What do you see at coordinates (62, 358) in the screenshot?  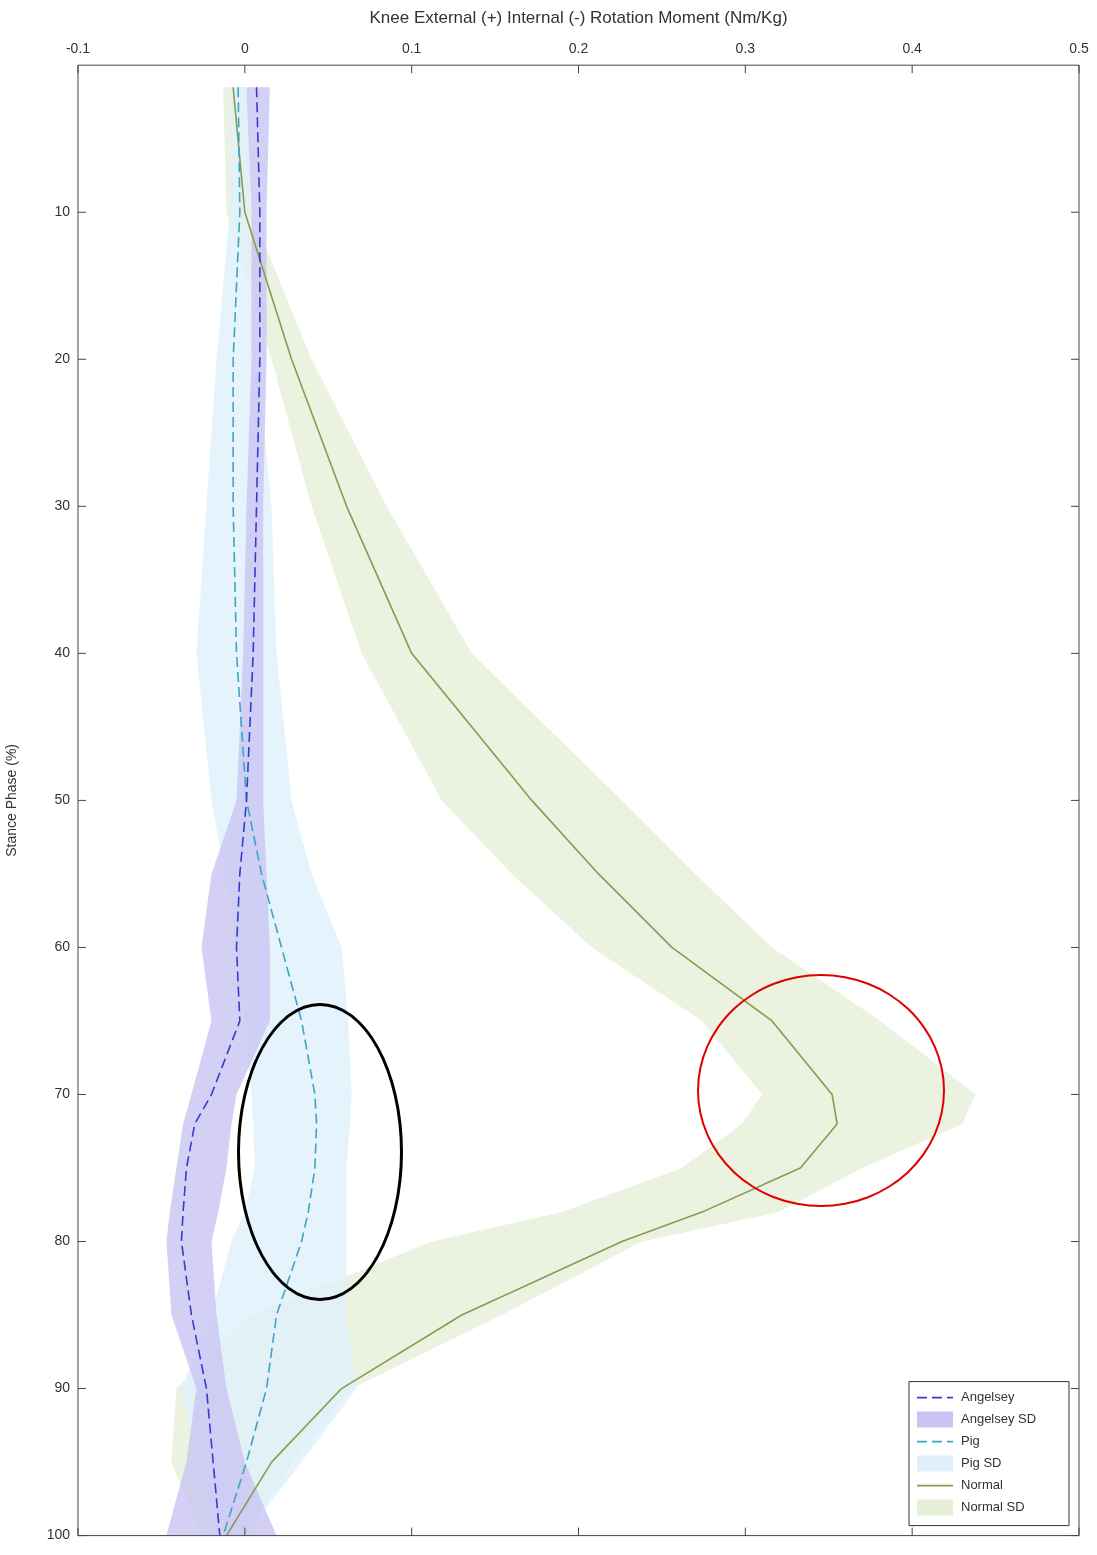 I see `y-tick-label: 20` at bounding box center [62, 358].